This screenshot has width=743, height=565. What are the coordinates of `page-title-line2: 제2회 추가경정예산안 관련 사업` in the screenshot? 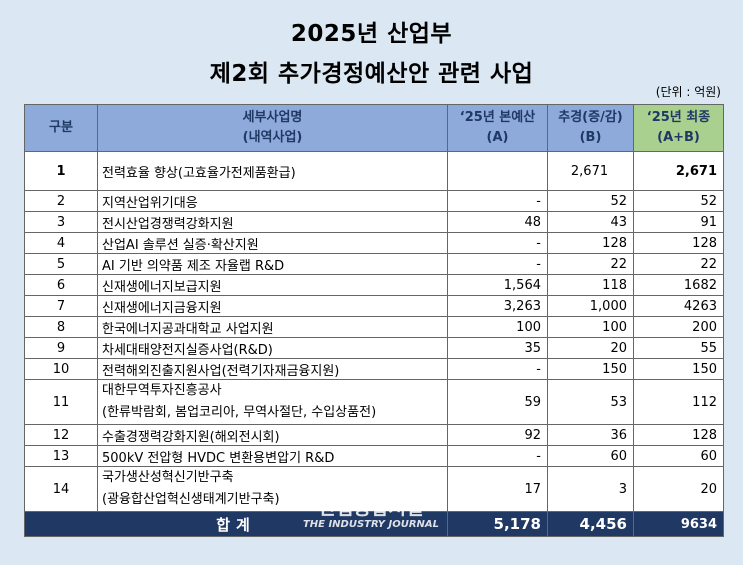 It's located at (371, 74).